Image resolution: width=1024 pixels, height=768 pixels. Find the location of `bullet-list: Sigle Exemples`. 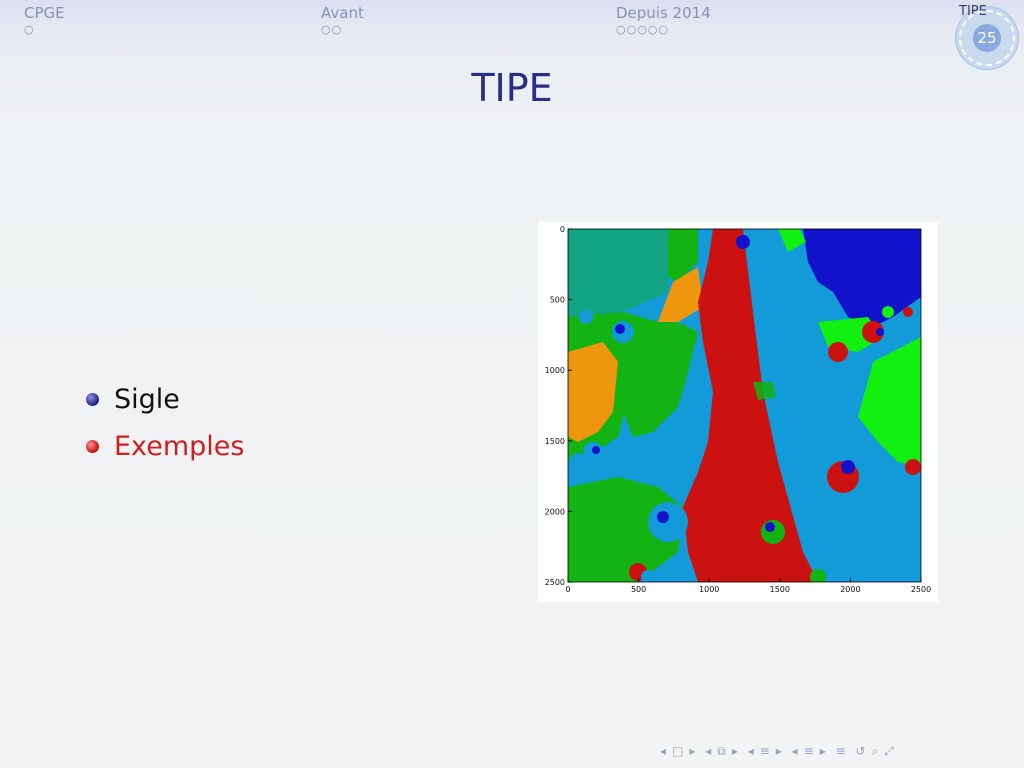

bullet-list: Sigle Exemples is located at coordinates (165, 423).